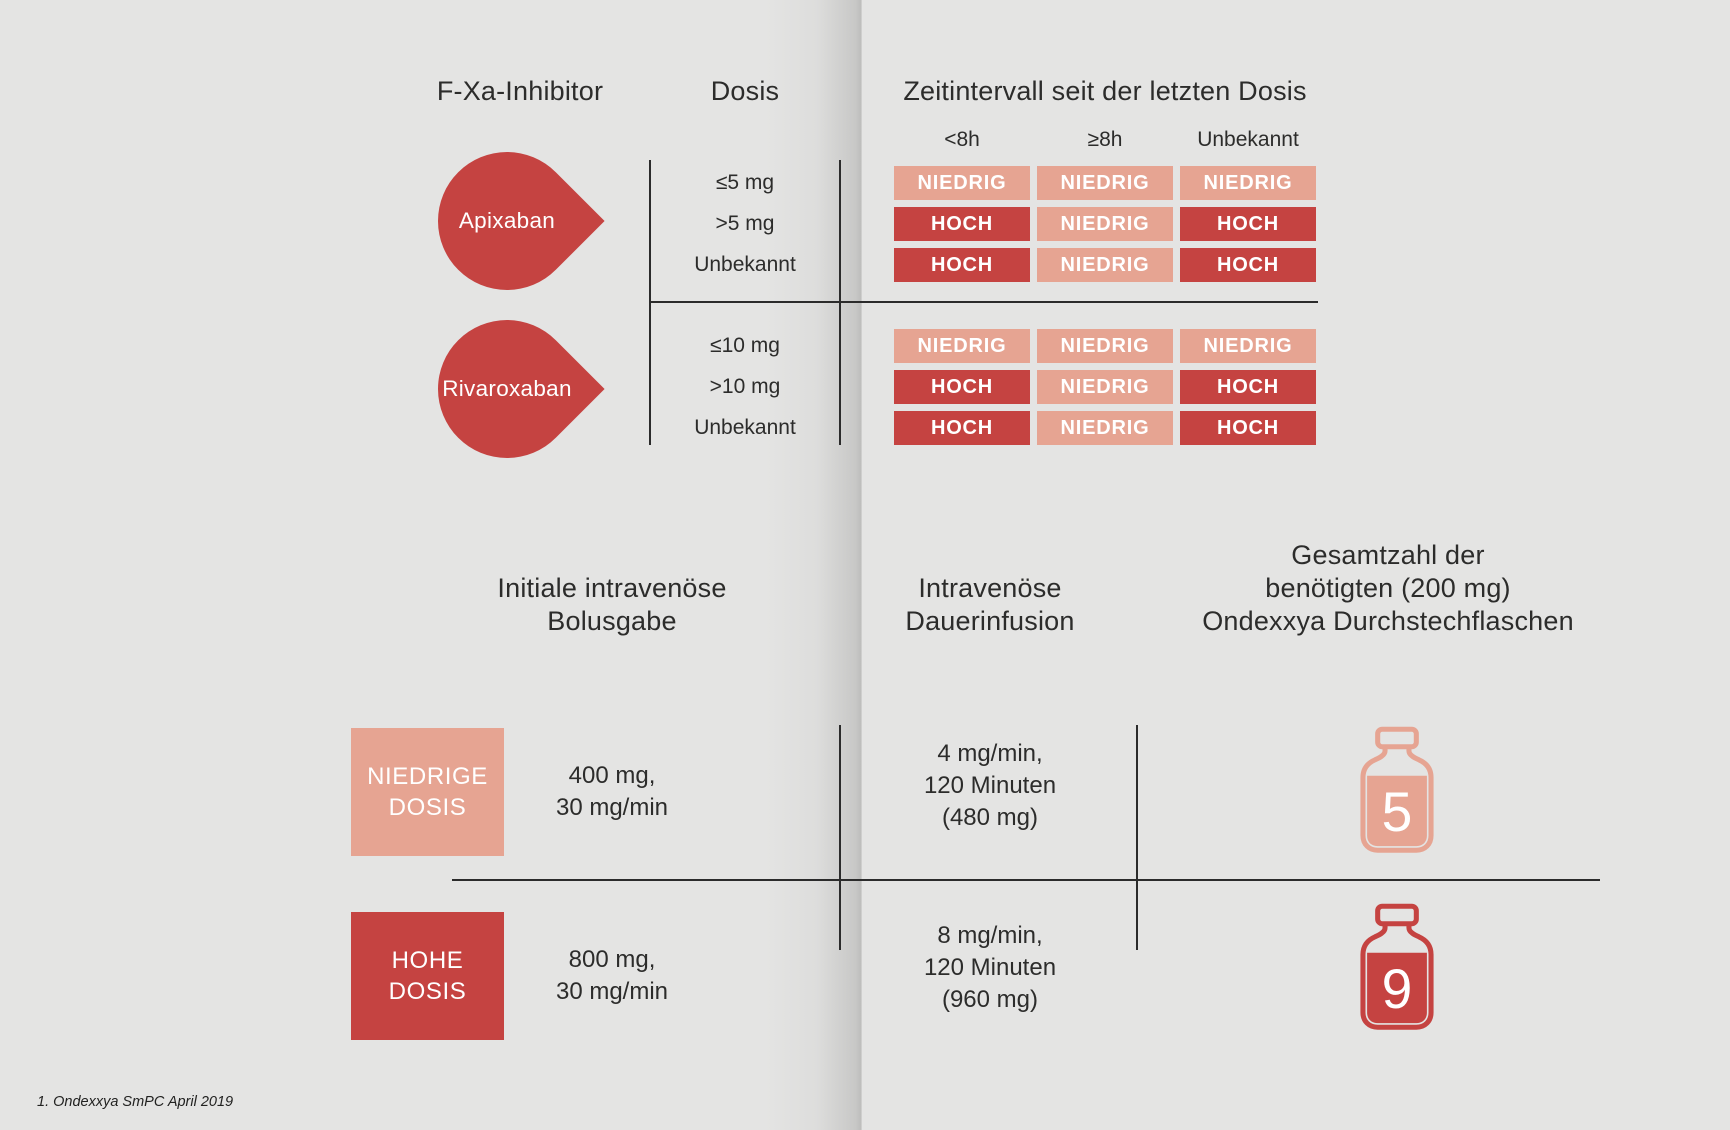 Image resolution: width=1730 pixels, height=1130 pixels. I want to click on infusion-value-line: 8 mg/min,, so click(990, 935).